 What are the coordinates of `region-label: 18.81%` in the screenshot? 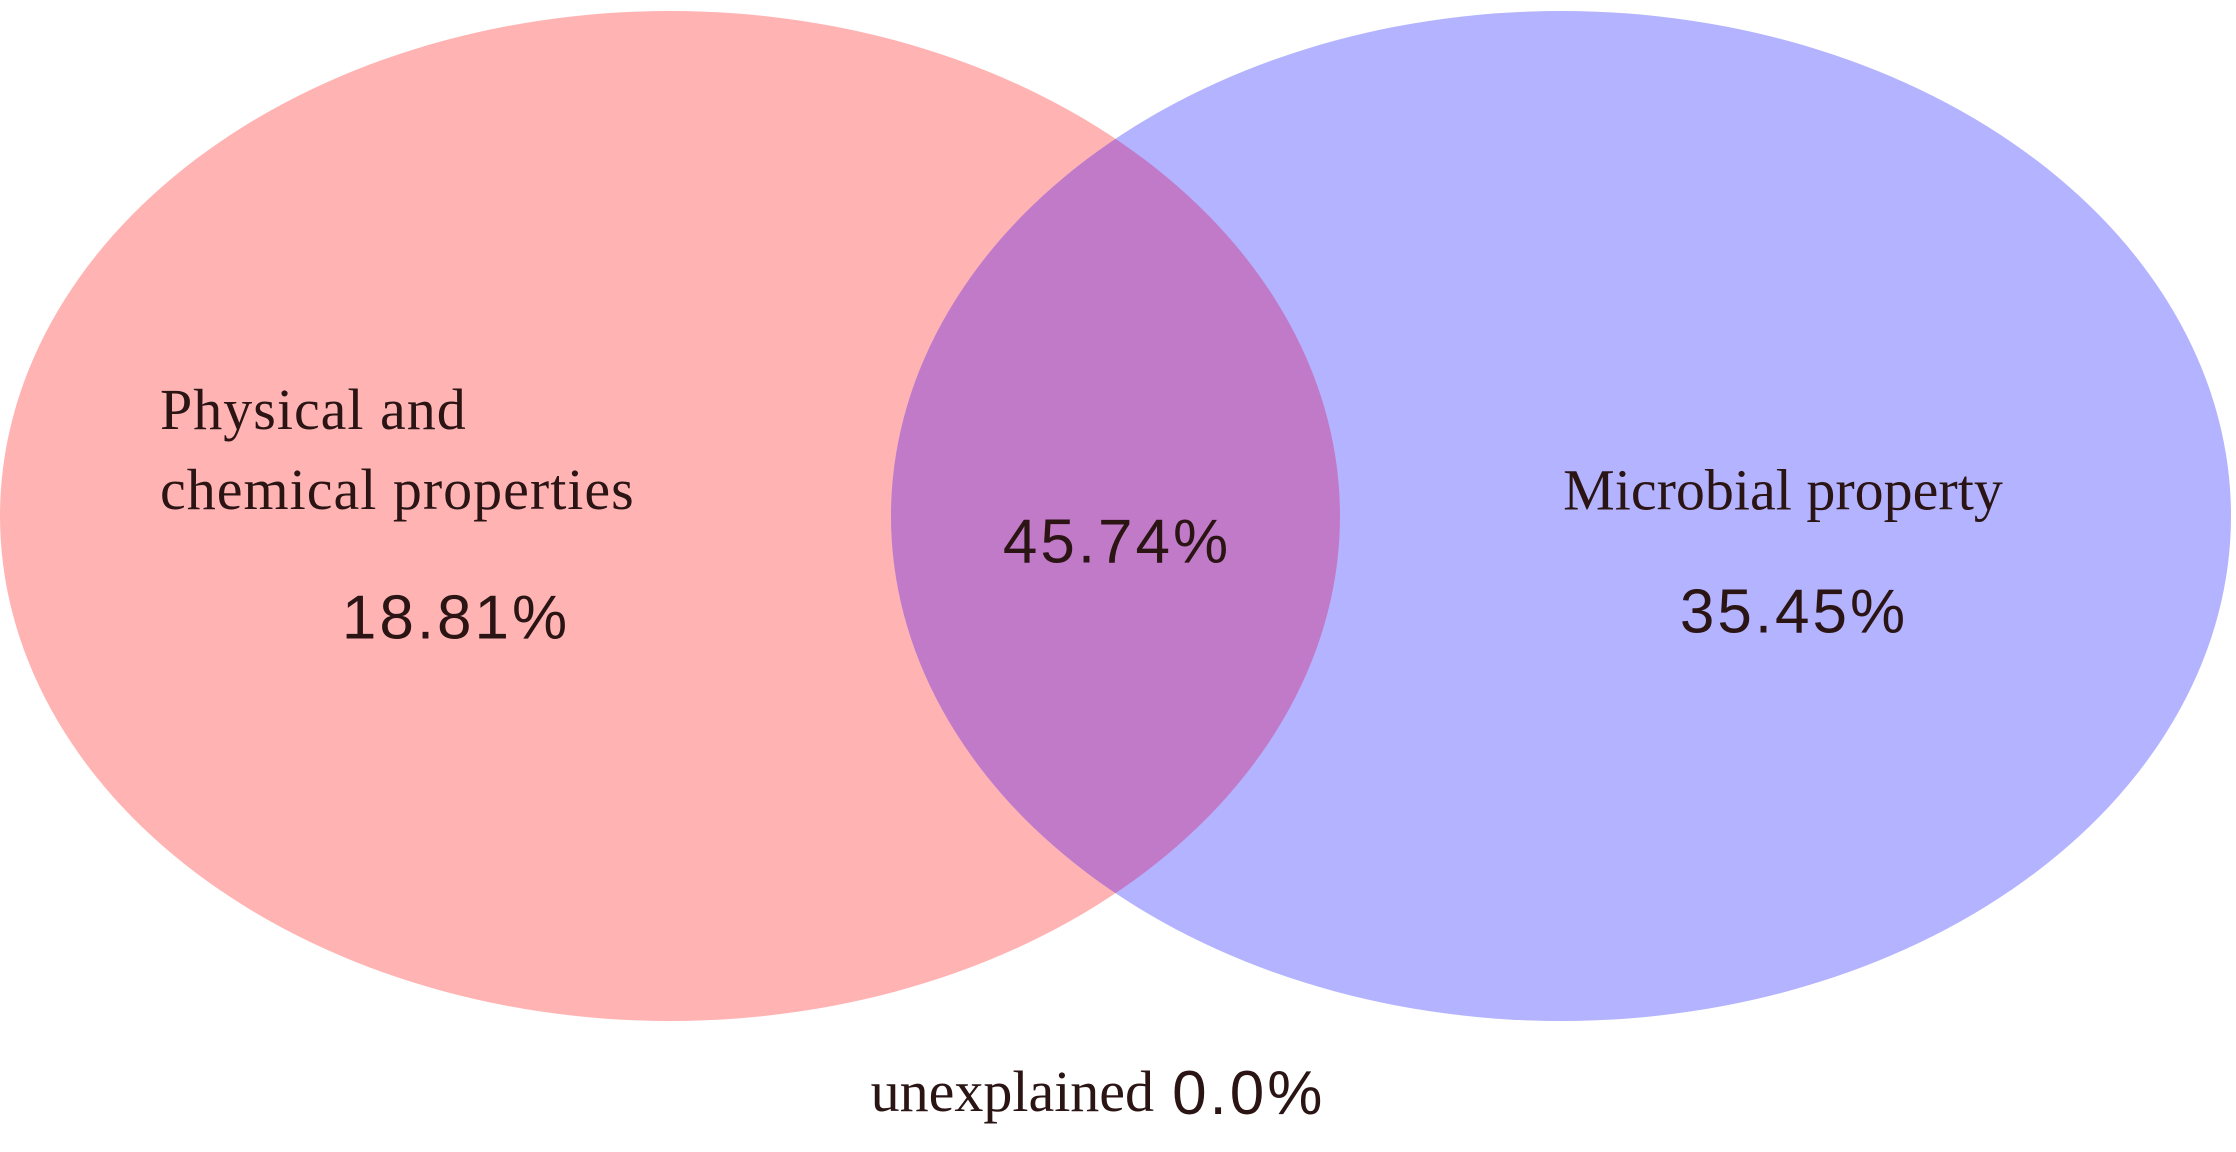 It's located at (456, 617).